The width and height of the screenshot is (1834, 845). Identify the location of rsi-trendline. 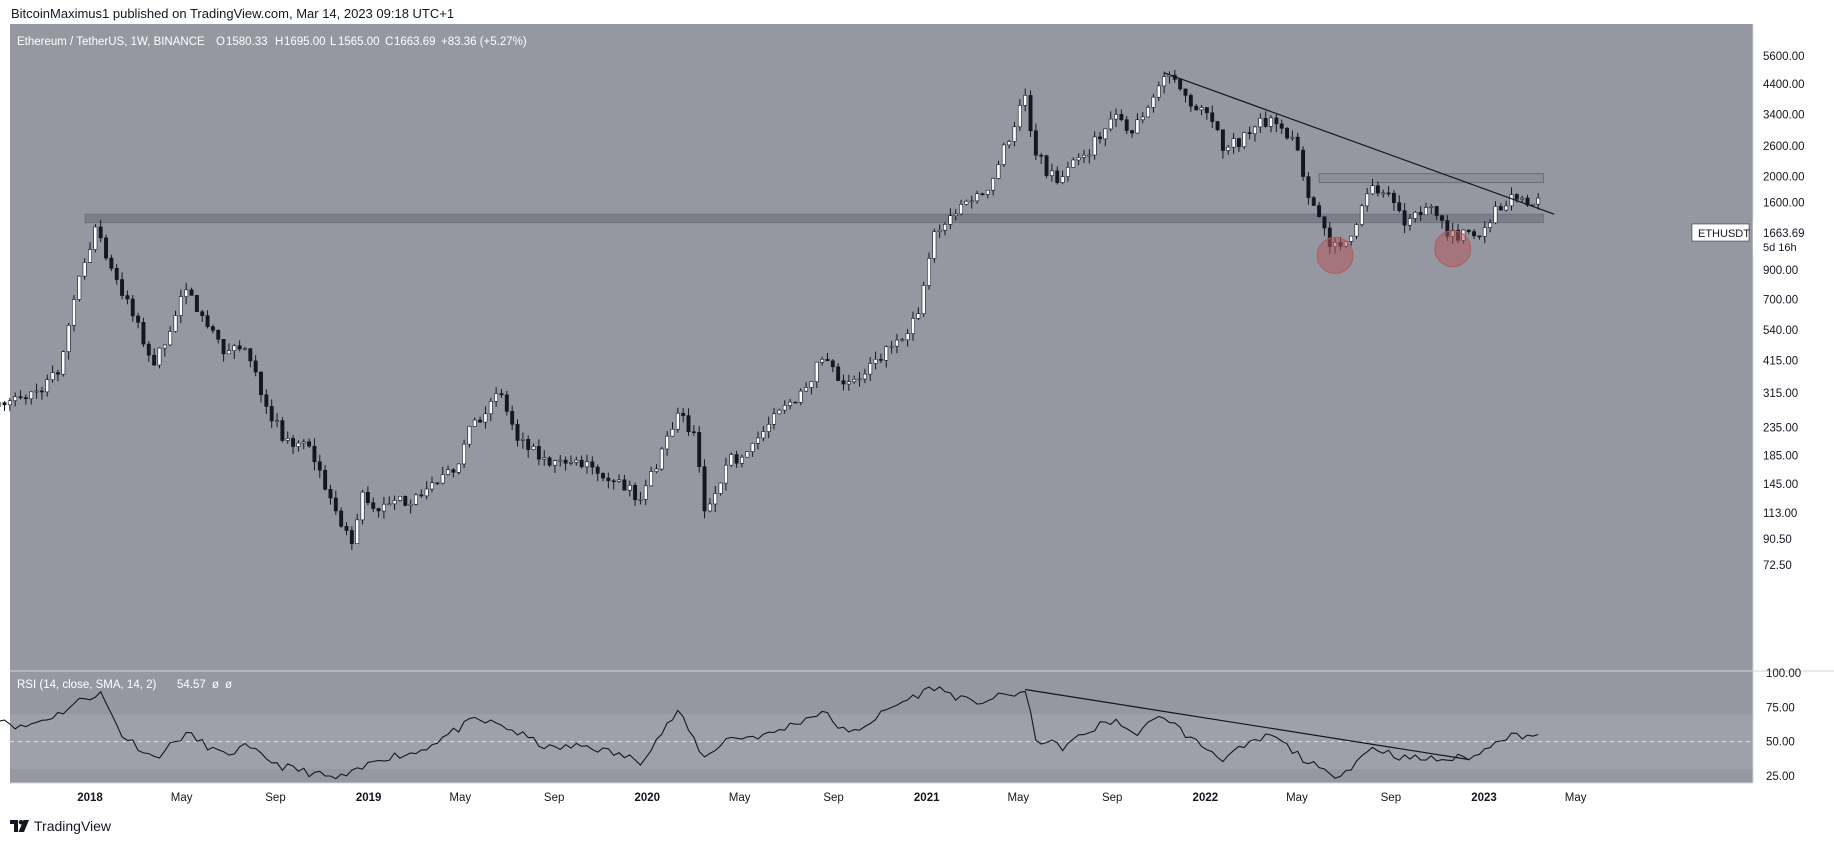
(1247, 724).